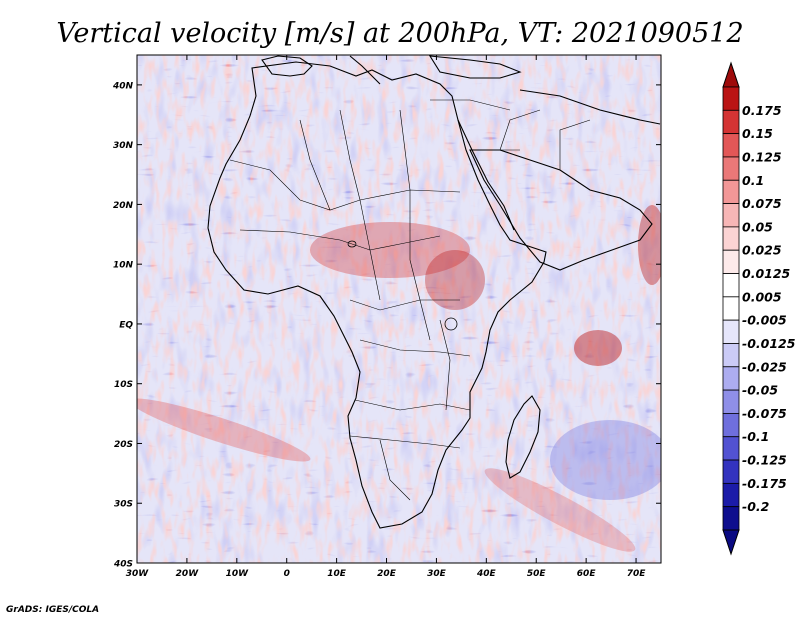 This screenshot has height=618, width=800. Describe the element at coordinates (123, 445) in the screenshot. I see `y-tick-label: 20S` at that location.